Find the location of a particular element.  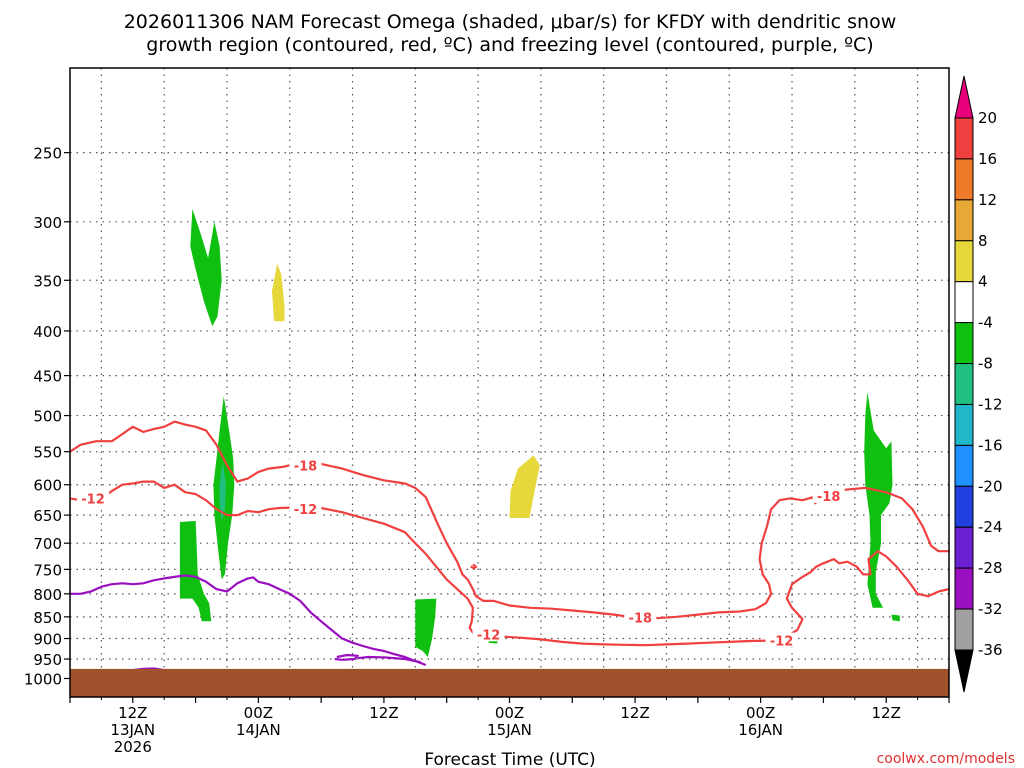

y-tick-label: 750 is located at coordinates (47, 570).